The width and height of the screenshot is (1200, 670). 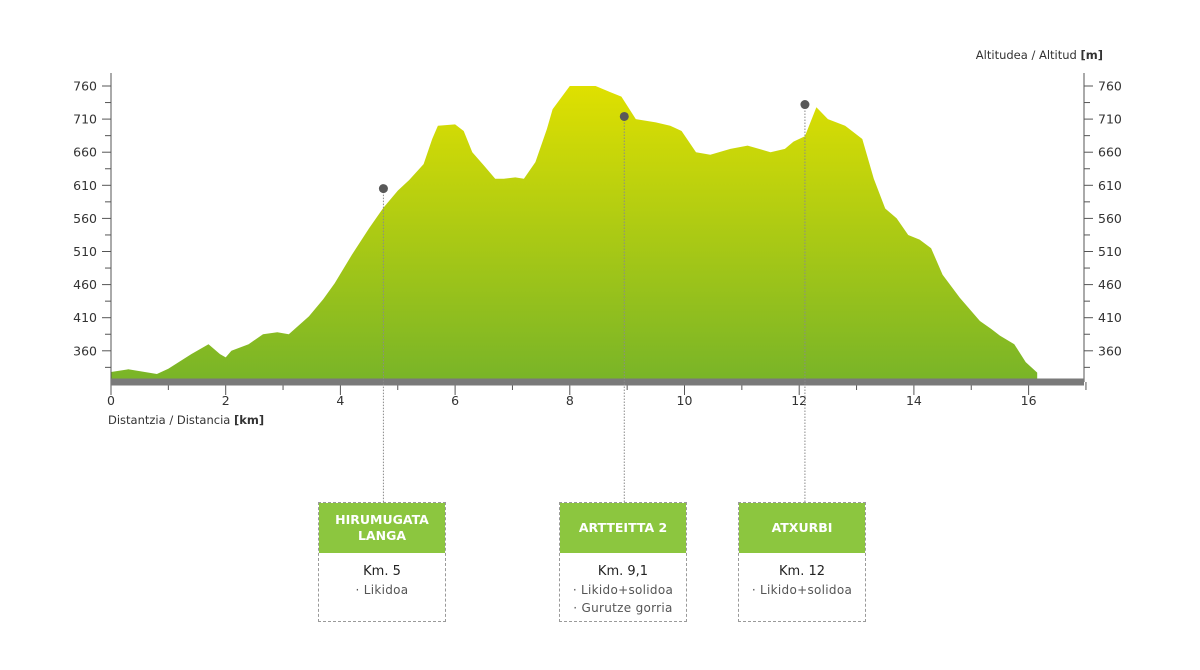 I want to click on y-tick-label-right: 760, so click(x=1110, y=86).